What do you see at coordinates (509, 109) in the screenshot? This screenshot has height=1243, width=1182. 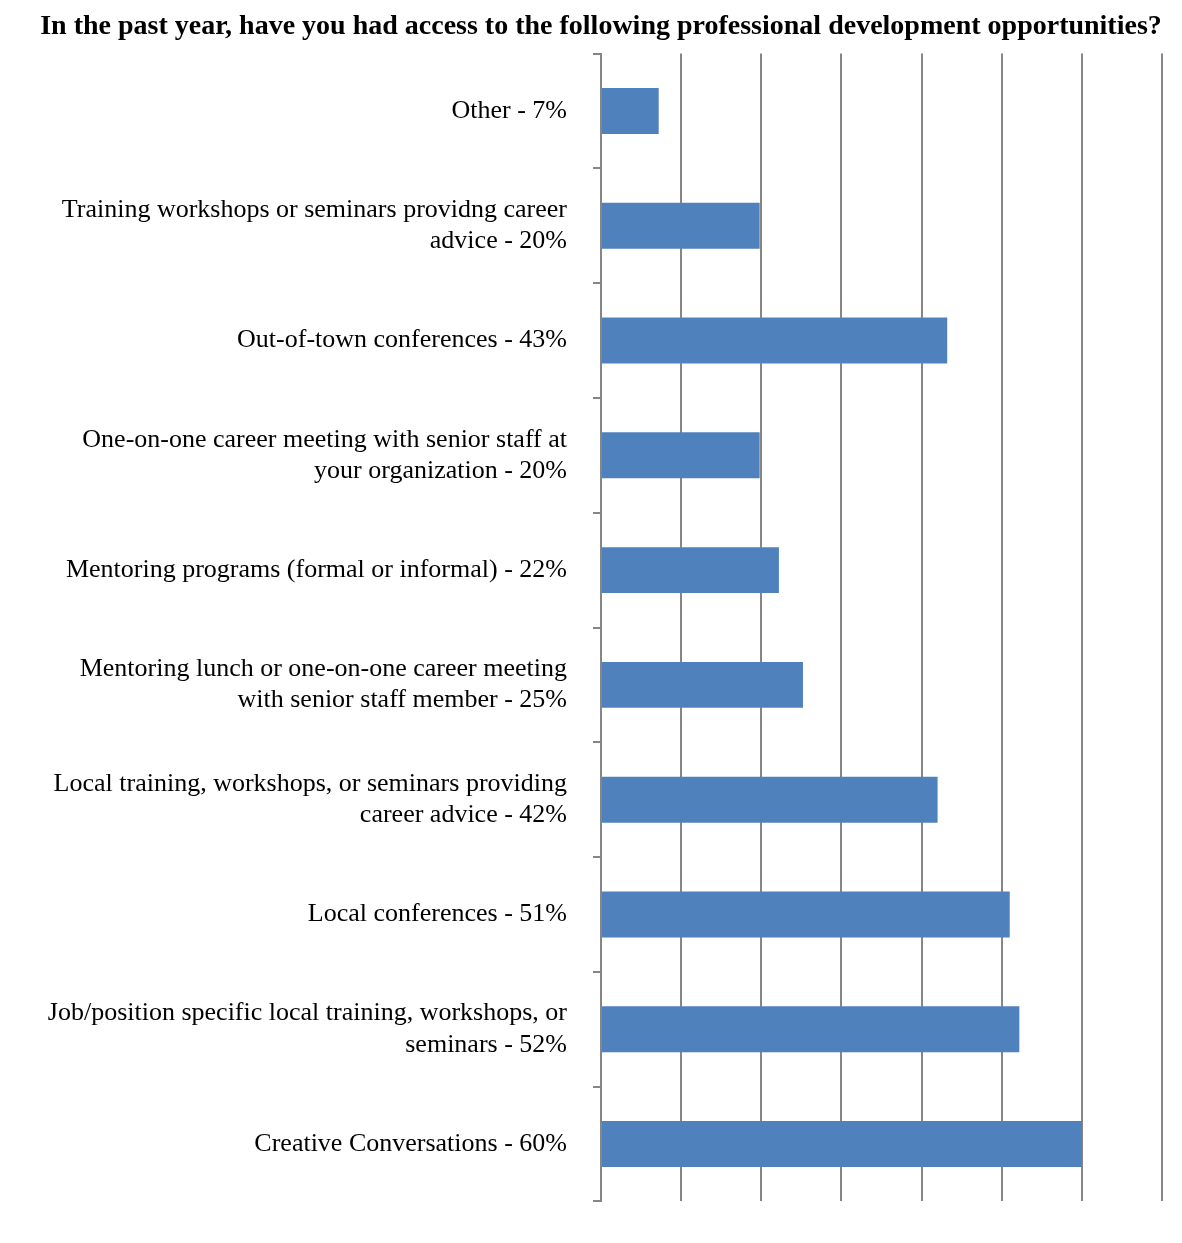 I see `y-tick-label: Other - 7%` at bounding box center [509, 109].